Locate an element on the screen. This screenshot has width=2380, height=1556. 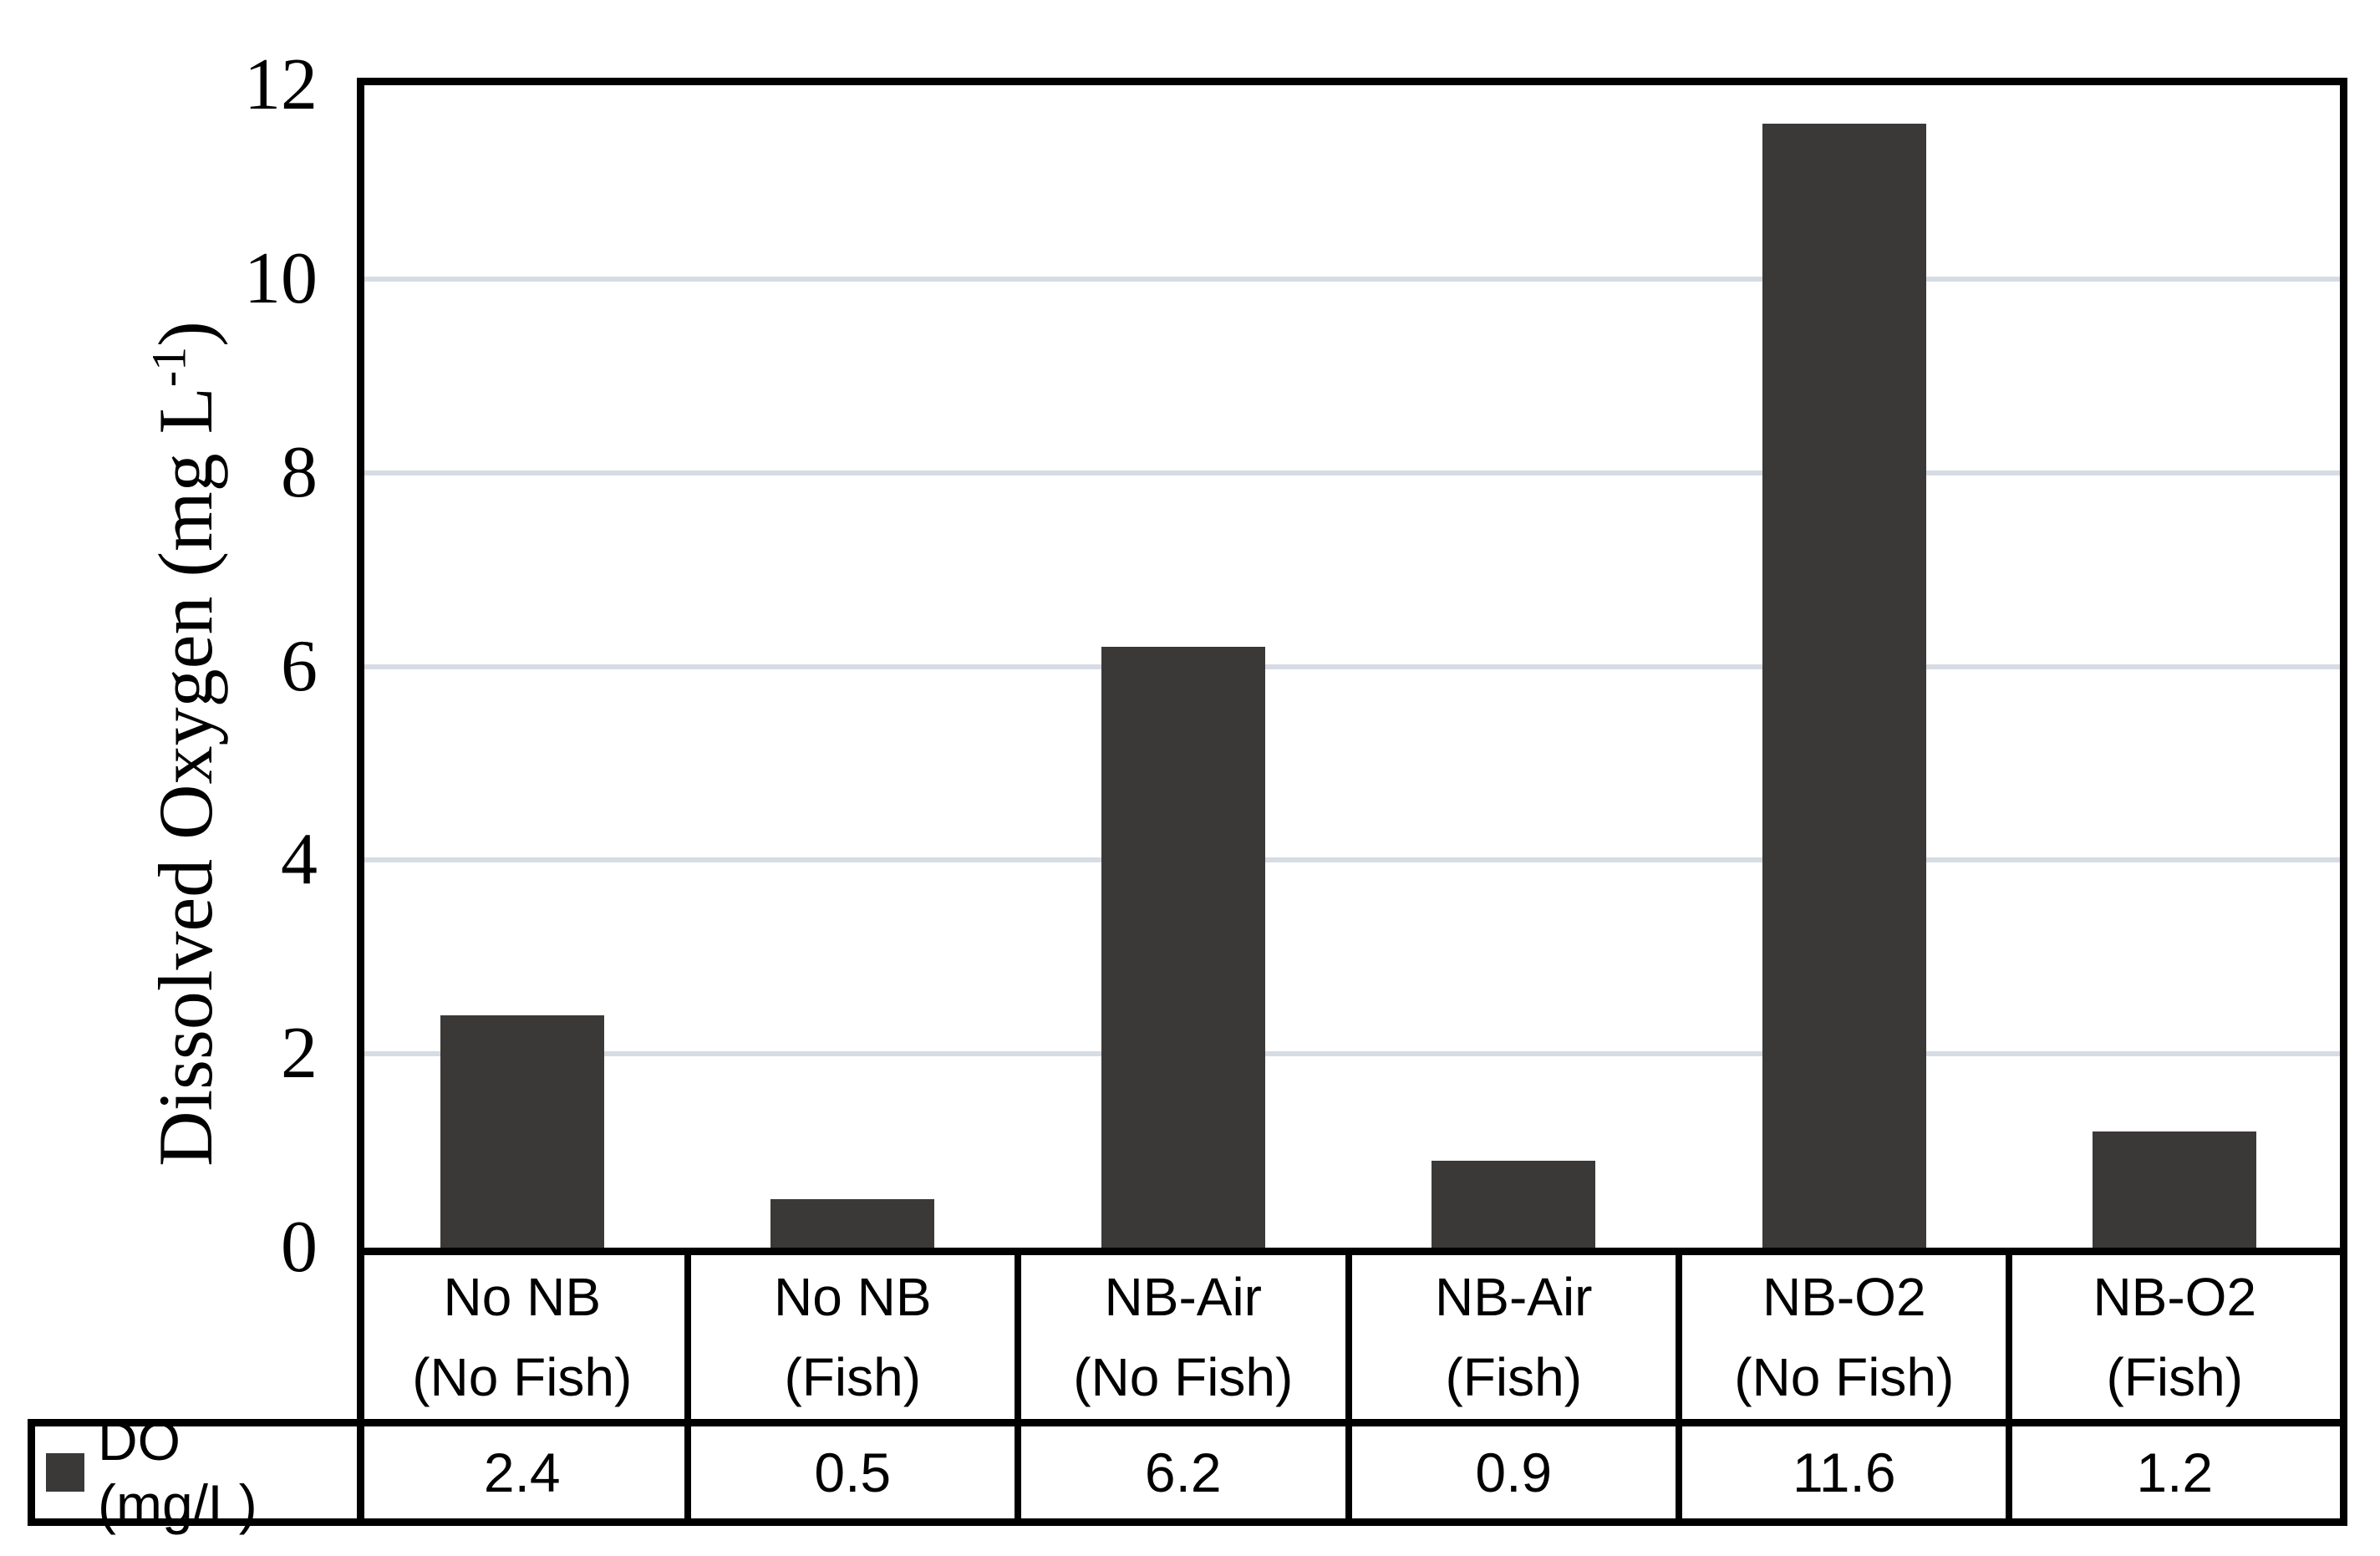
y-tick-label: 4 is located at coordinates (299, 860).